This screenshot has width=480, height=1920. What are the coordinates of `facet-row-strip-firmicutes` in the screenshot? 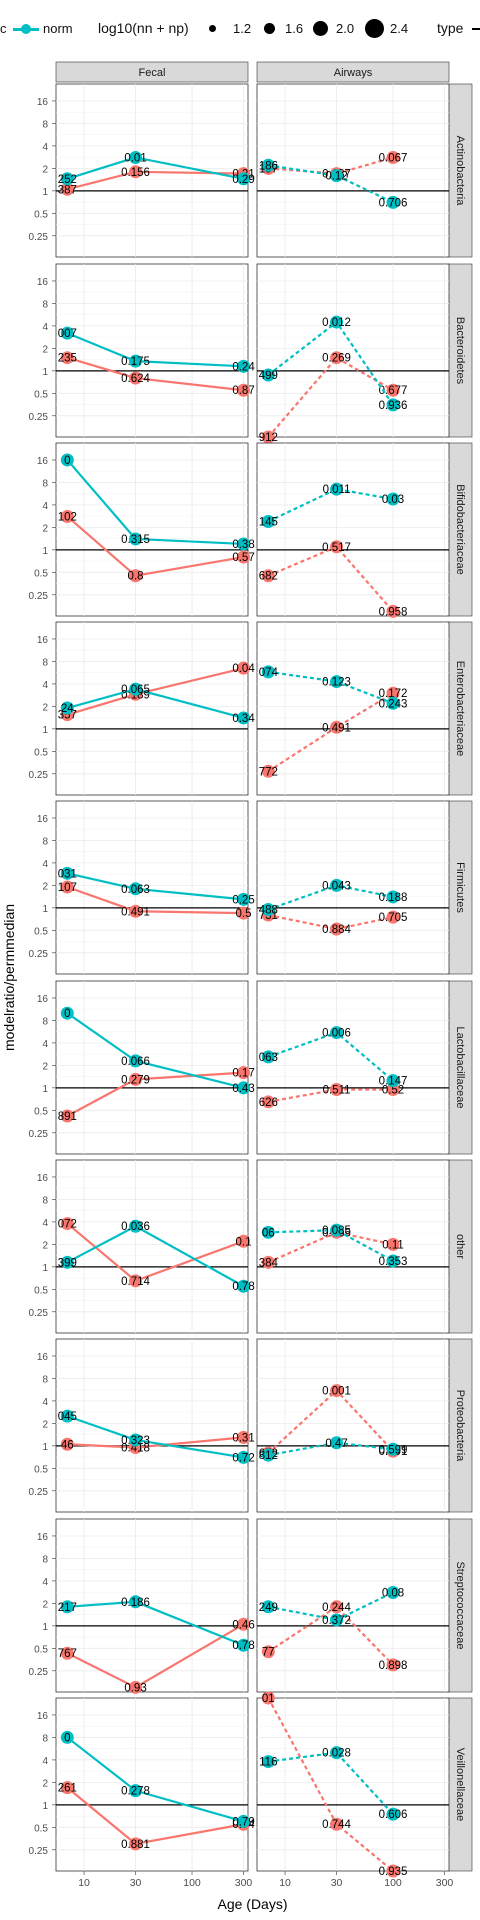 It's located at (460, 887).